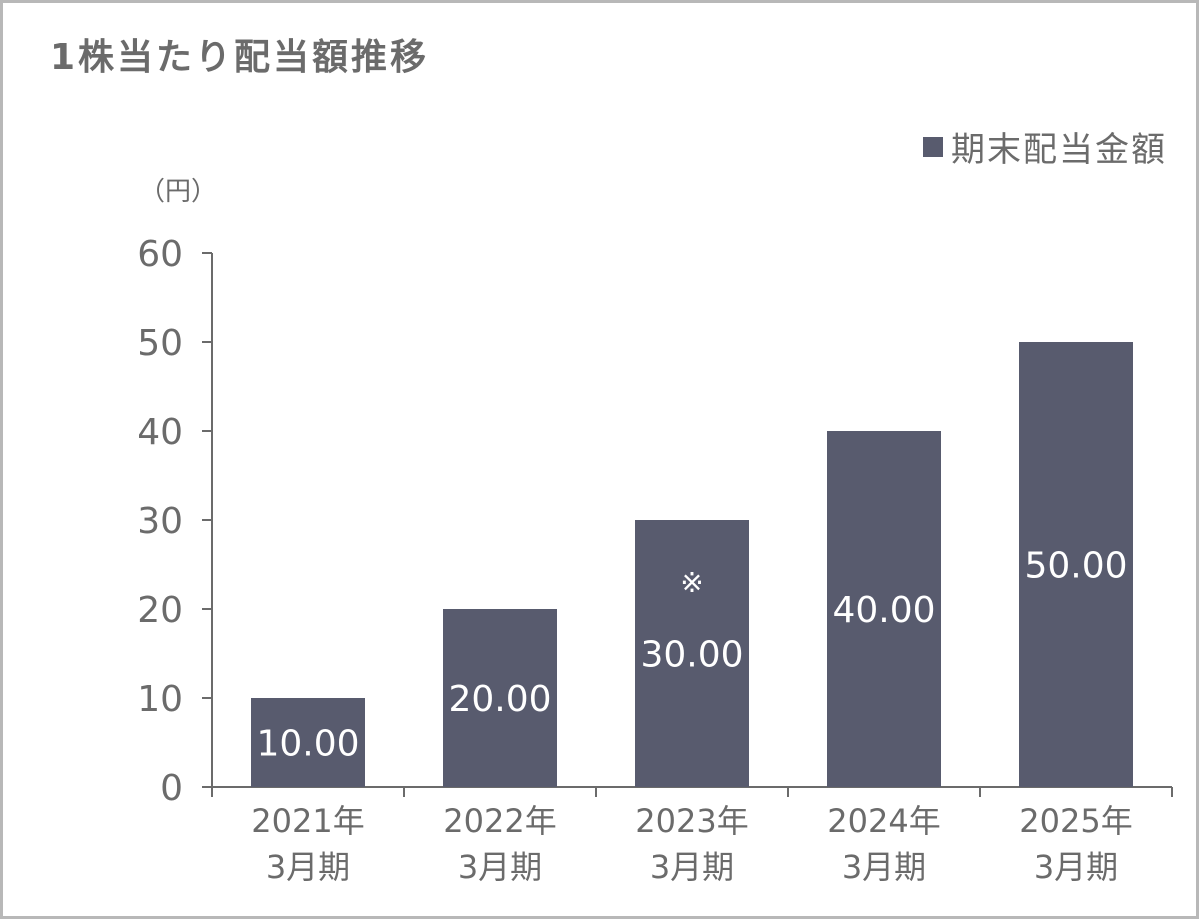 This screenshot has width=1199, height=919. Describe the element at coordinates (499, 821) in the screenshot. I see `x-tick-label: 2022年` at that location.